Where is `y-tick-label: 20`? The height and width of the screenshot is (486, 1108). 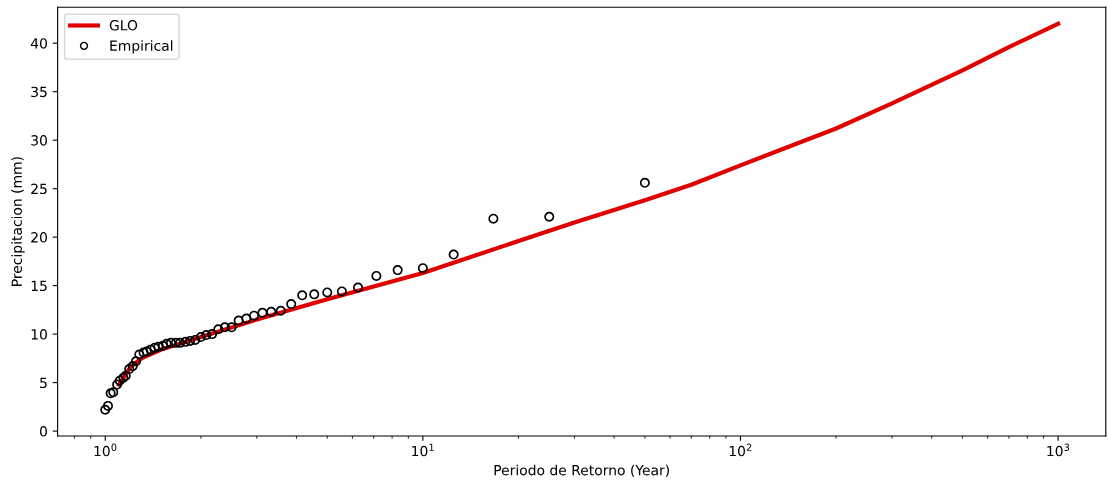
y-tick-label: 20 is located at coordinates (39, 237).